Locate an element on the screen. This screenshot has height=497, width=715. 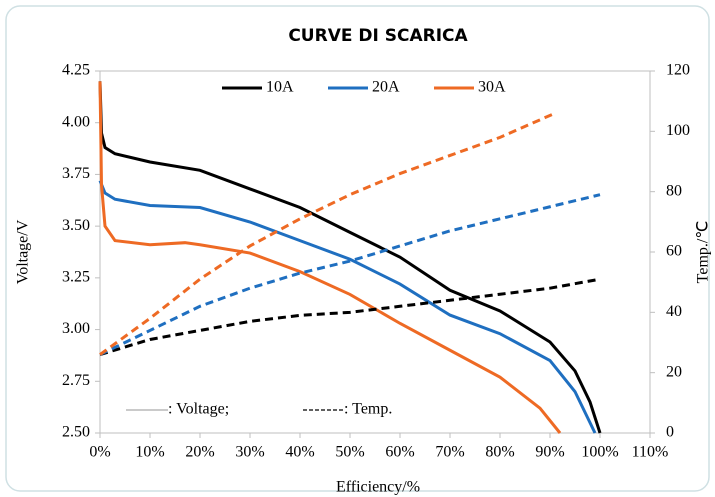
annotation: : Voltage; is located at coordinates (198, 409).